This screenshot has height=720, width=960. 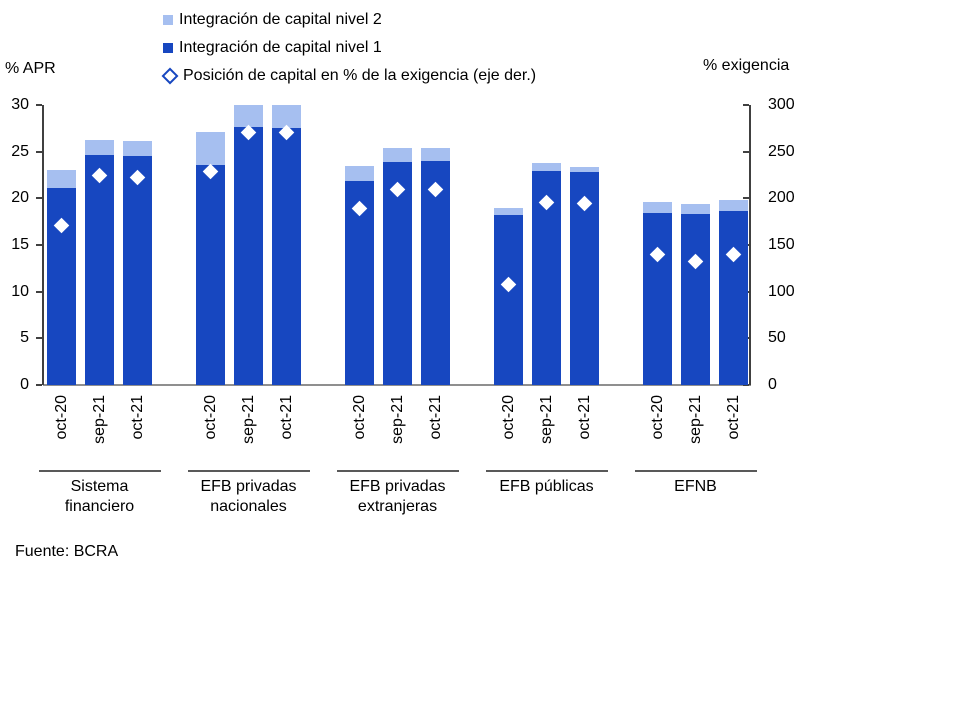 I want to click on left-axis-line, so click(x=43, y=245).